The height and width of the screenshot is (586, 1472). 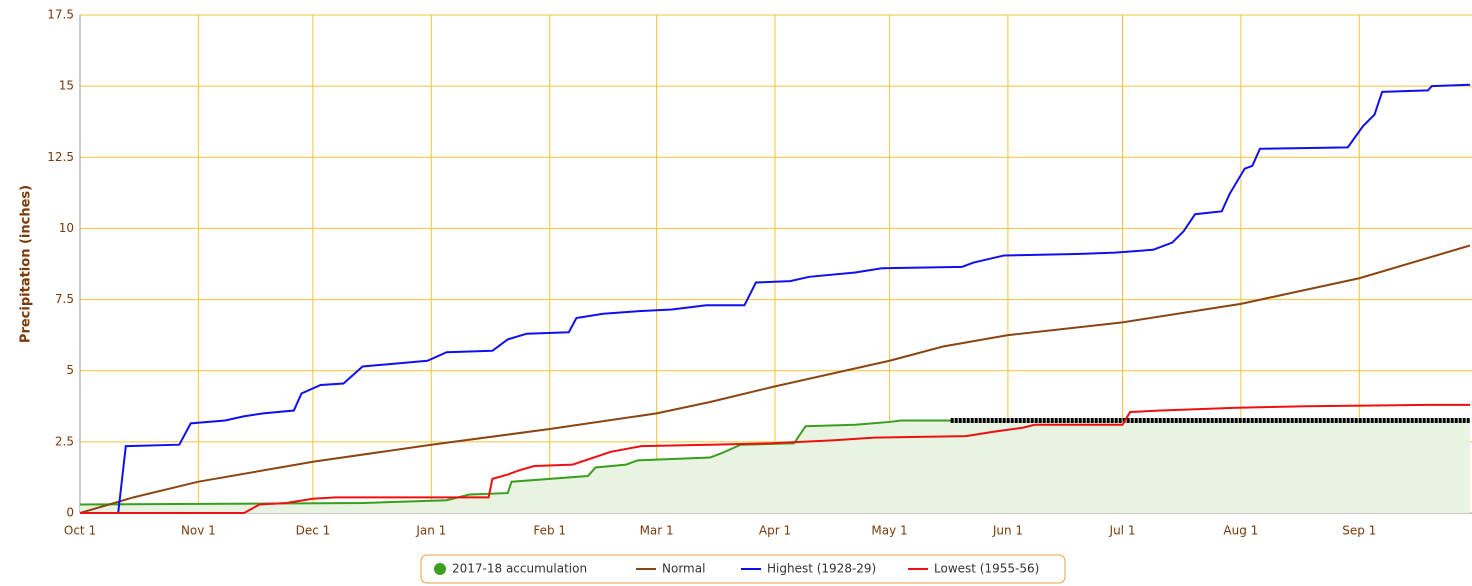 What do you see at coordinates (70, 370) in the screenshot?
I see `y-tick-label: 5` at bounding box center [70, 370].